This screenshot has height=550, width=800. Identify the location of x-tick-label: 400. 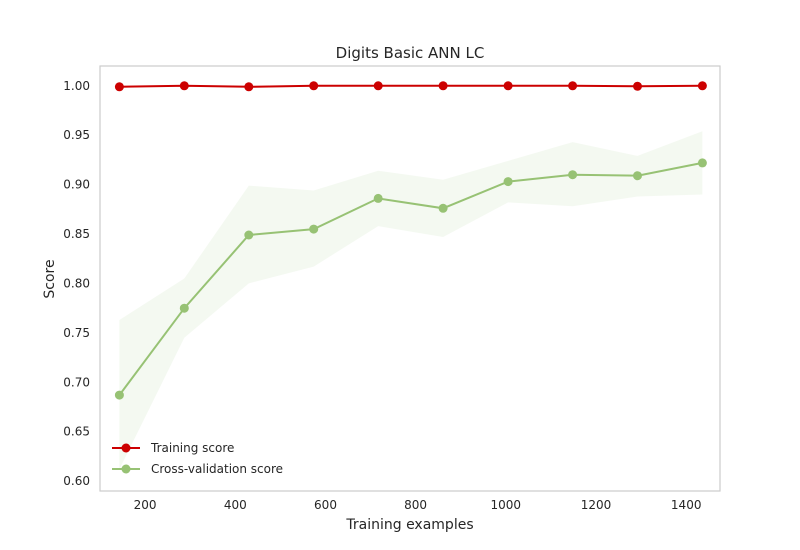
(235, 505).